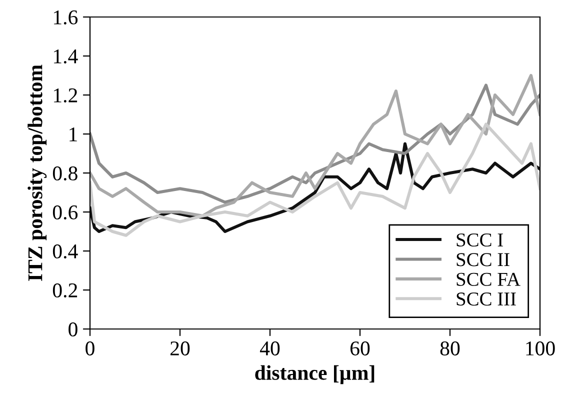 The width and height of the screenshot is (562, 403). I want to click on x-tick-label: 60, so click(360, 348).